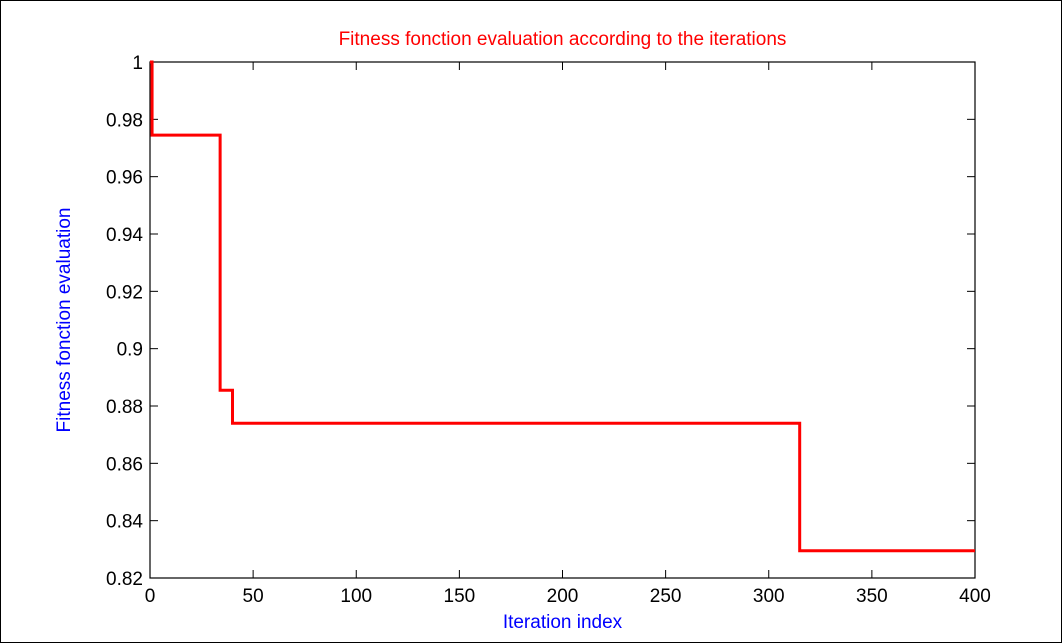 The image size is (1062, 643). What do you see at coordinates (356, 596) in the screenshot?
I see `x-tick-label: 100` at bounding box center [356, 596].